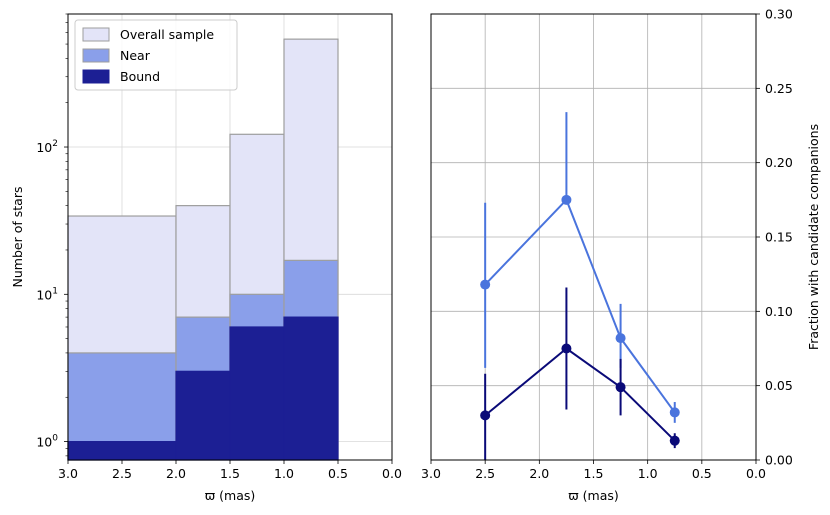 Image resolution: width=830 pixels, height=515 pixels. I want to click on legend: Overall sample Near Bound, so click(156, 55).